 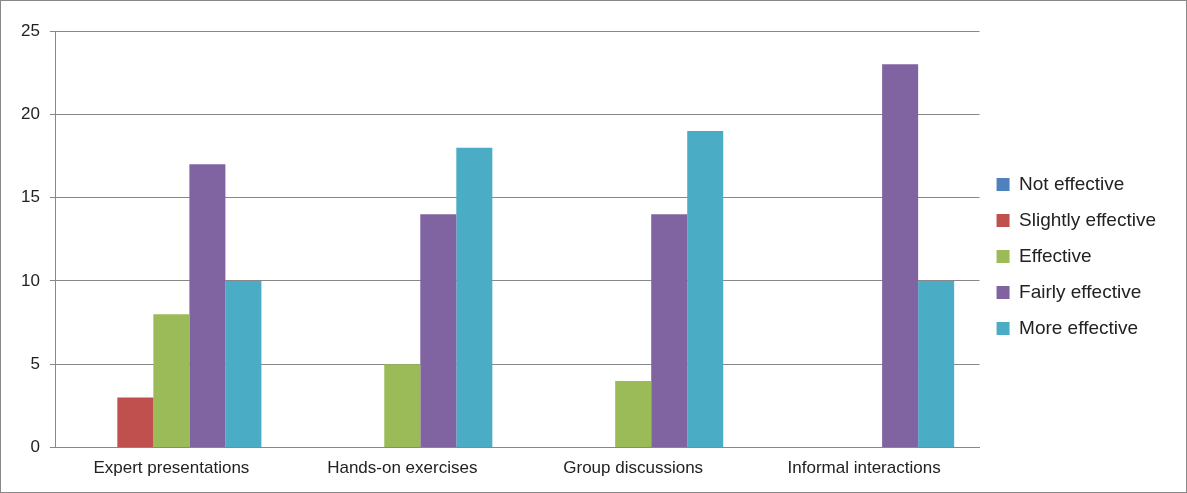 I want to click on legend-label: Fairly effective, so click(x=1080, y=291).